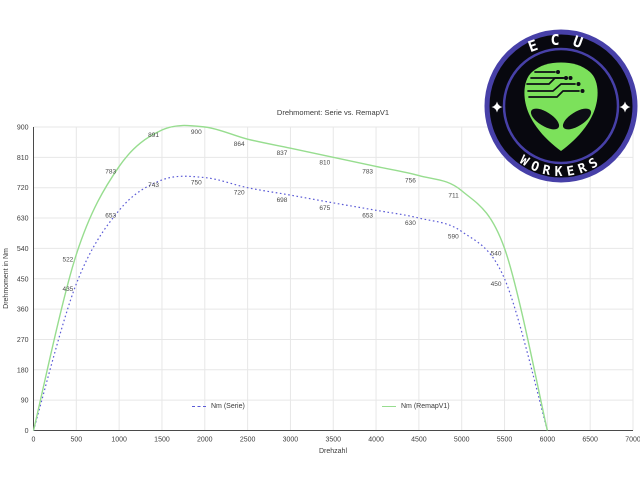 The height and width of the screenshot is (480, 640). What do you see at coordinates (67, 289) in the screenshot?
I see `point-label: 435` at bounding box center [67, 289].